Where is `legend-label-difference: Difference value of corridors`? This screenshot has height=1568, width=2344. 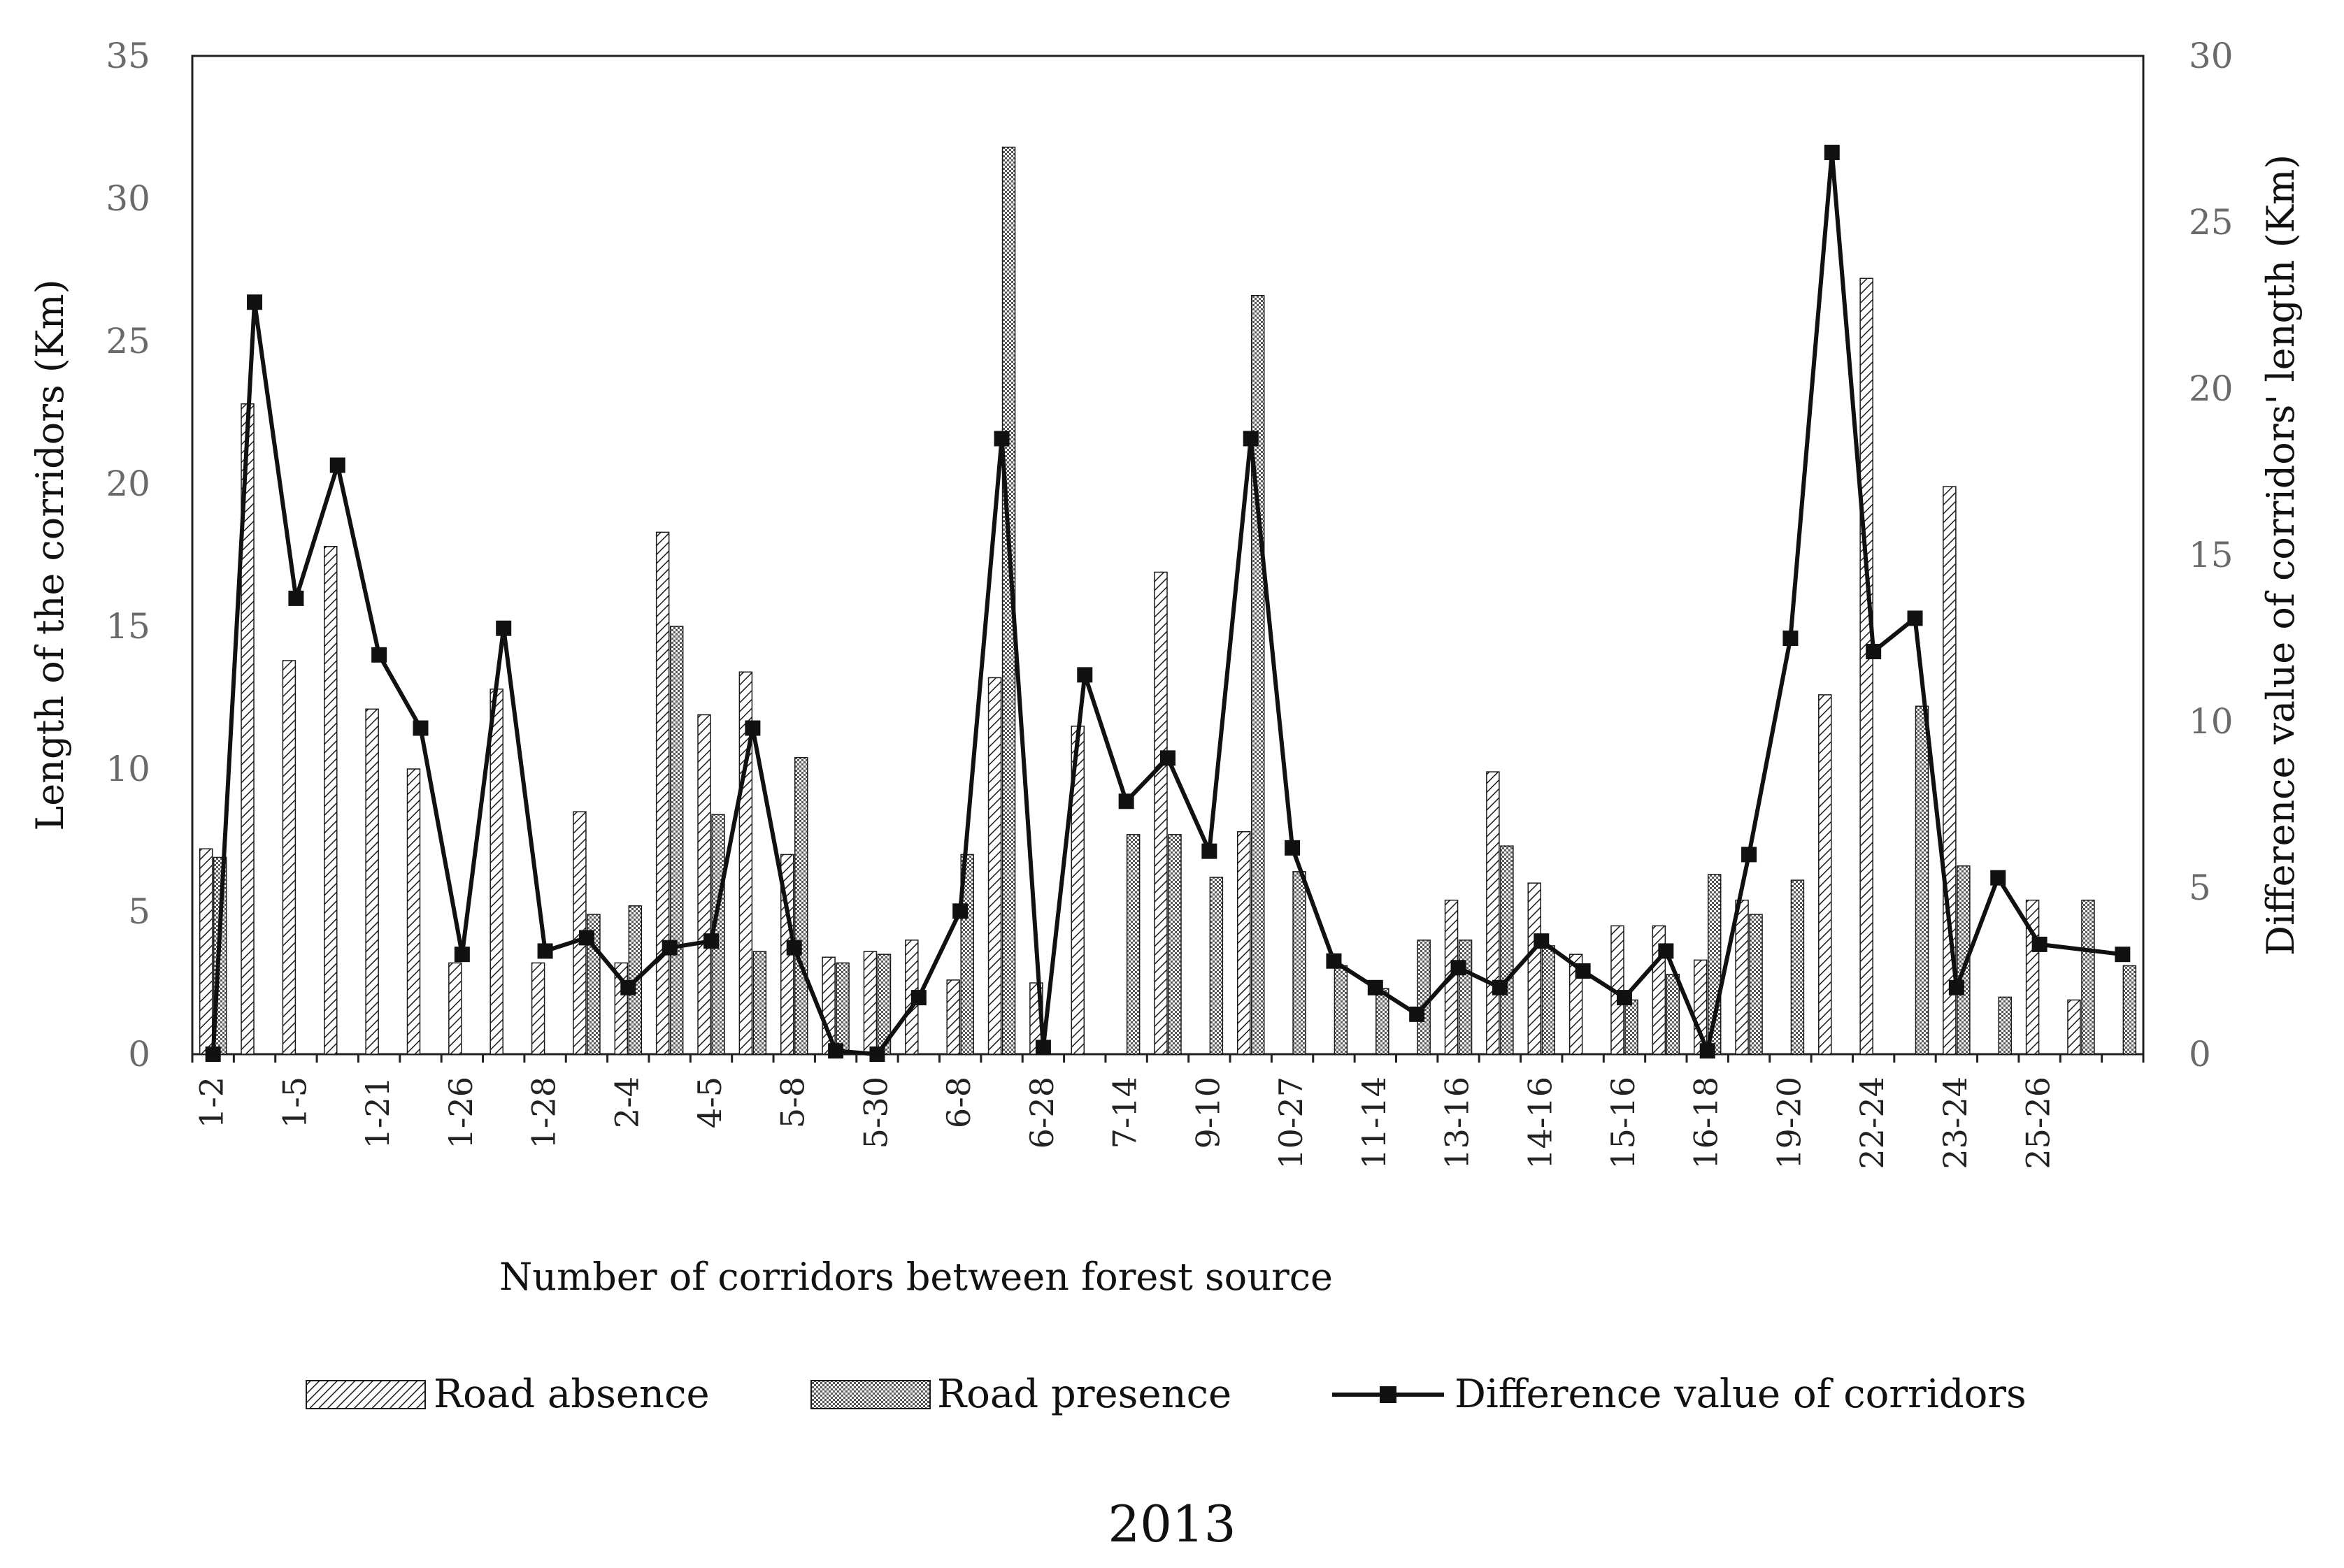 legend-label-difference: Difference value of corridors is located at coordinates (1741, 1394).